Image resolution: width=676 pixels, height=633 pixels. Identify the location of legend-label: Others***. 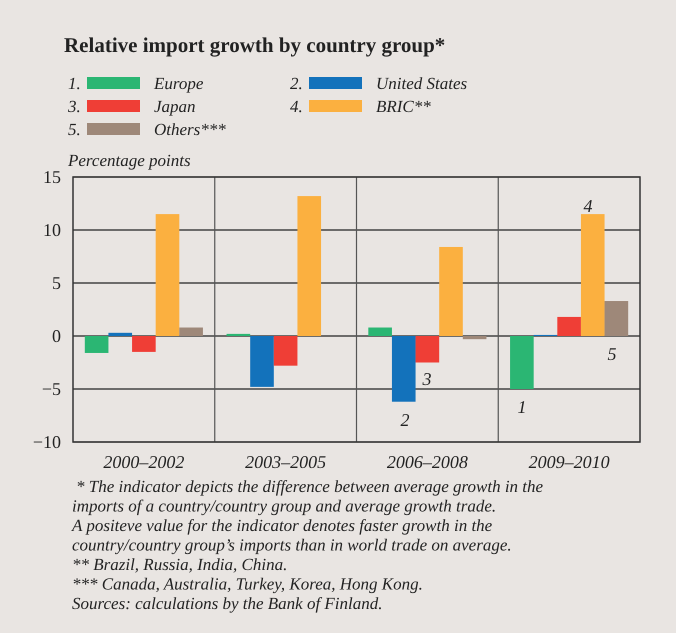
(190, 129).